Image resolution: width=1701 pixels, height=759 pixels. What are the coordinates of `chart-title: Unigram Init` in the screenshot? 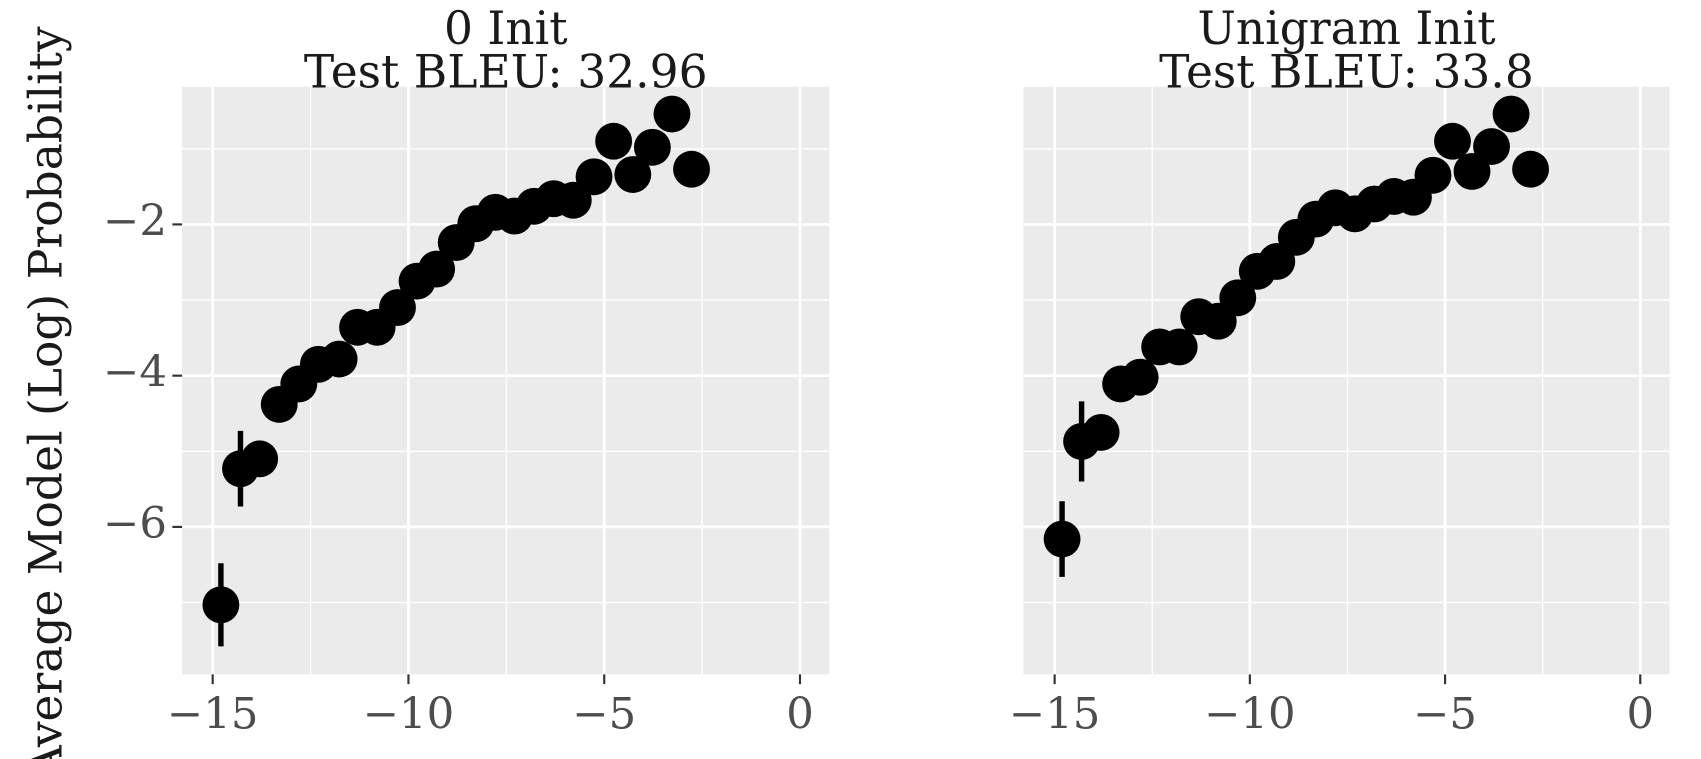 It's located at (1346, 28).